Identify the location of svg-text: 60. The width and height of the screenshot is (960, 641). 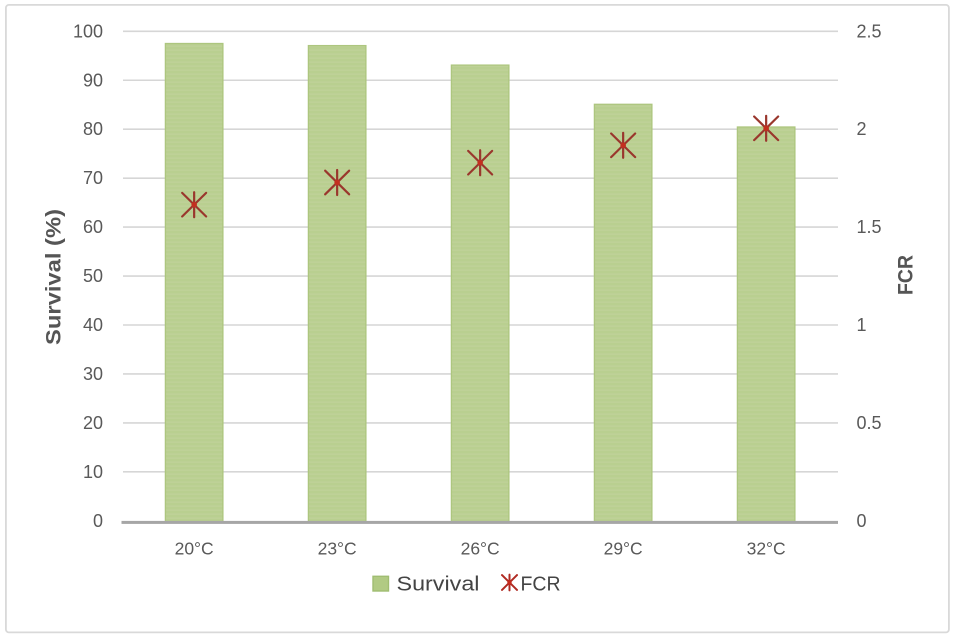
(93, 227).